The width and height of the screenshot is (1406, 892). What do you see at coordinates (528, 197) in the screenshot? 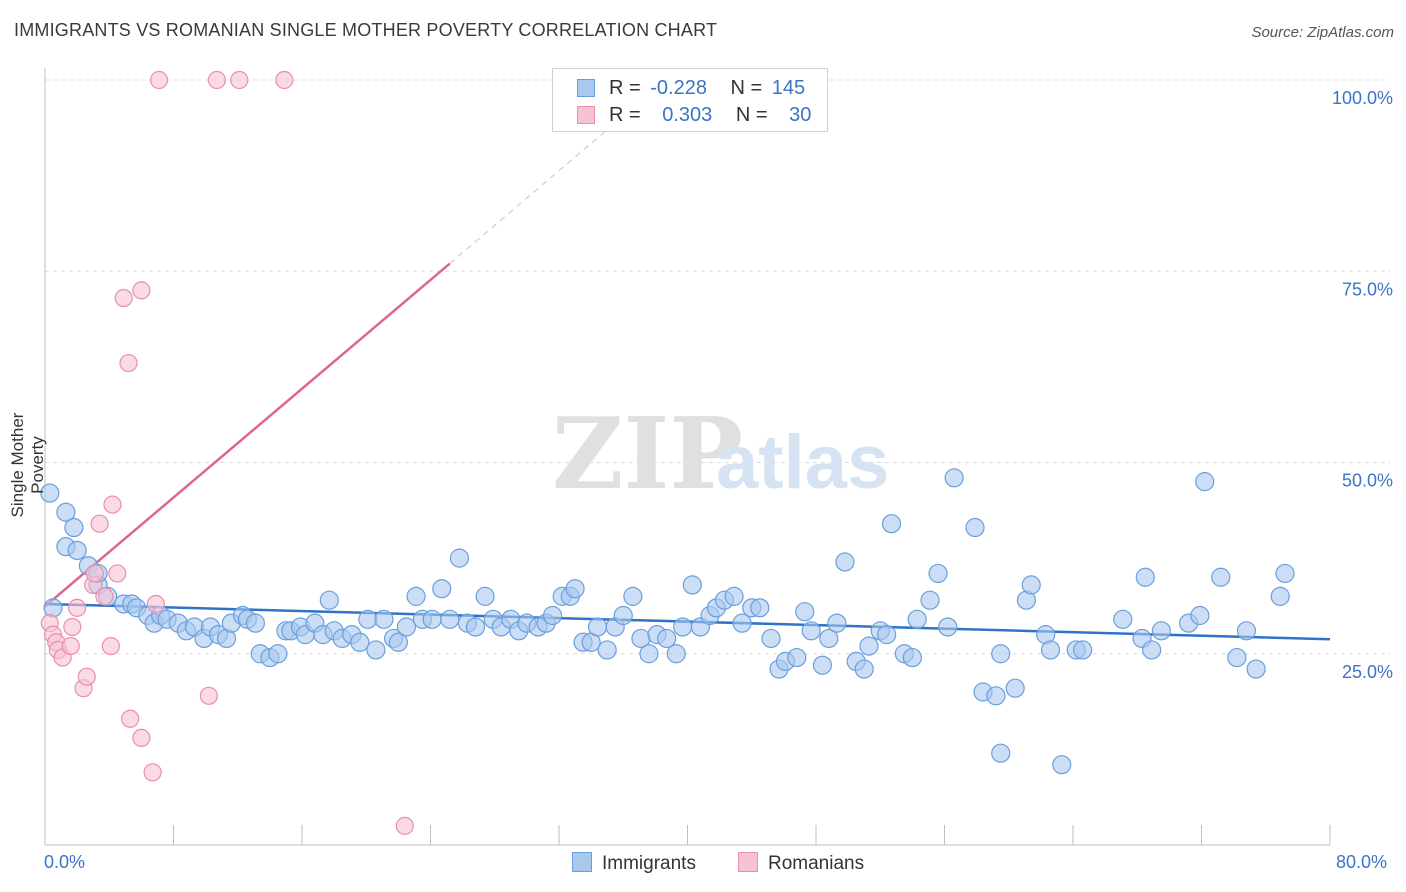
I see `trend-line-romanians-extension` at bounding box center [528, 197].